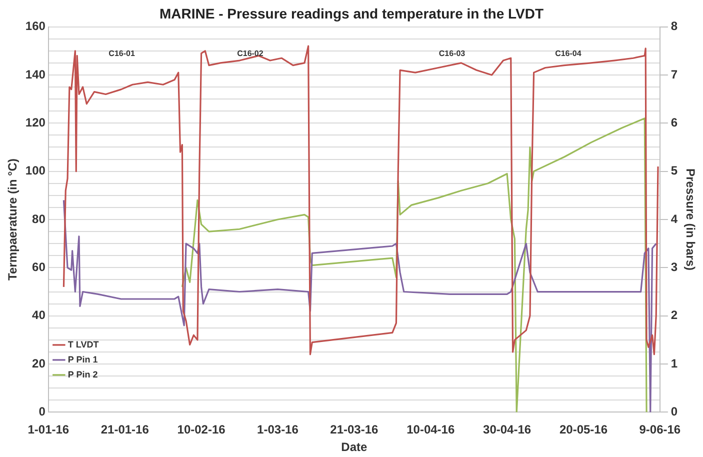  I want to click on y2-tick-label: 1, so click(674, 363).